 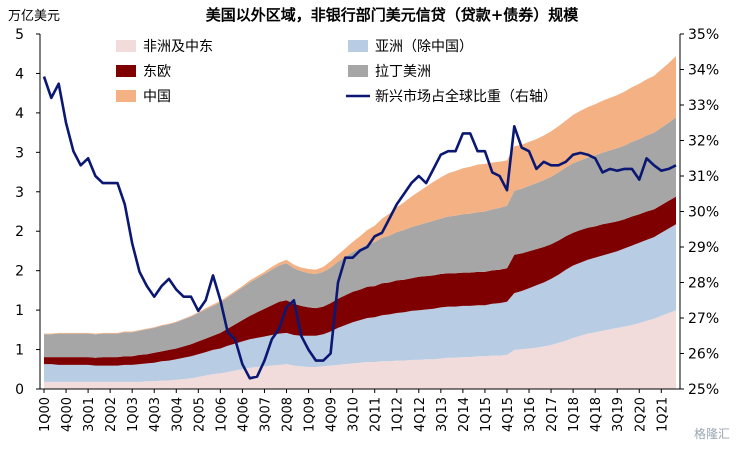 I want to click on x-tick-label: 2Q11, so click(x=376, y=414).